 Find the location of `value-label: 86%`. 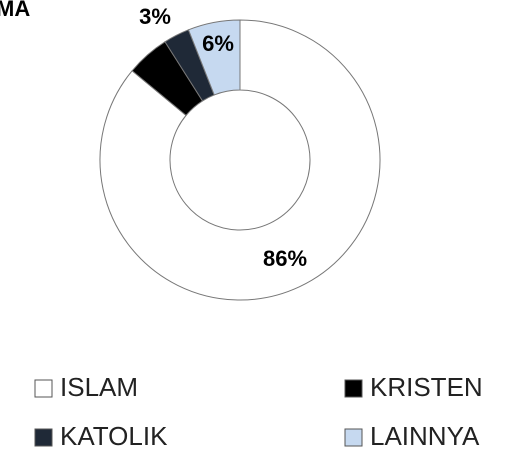

value-label: 86% is located at coordinates (285, 258).